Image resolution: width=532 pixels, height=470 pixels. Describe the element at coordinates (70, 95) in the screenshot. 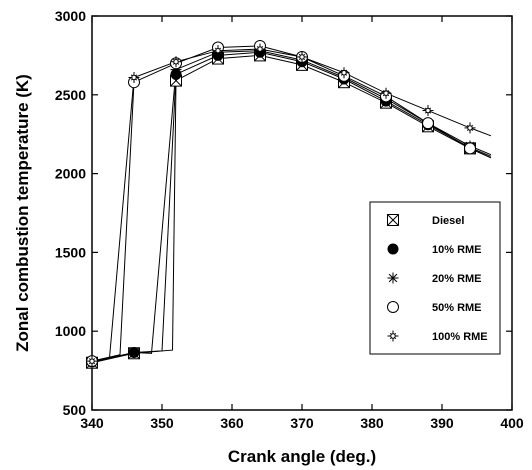

I see `y-tick-label: 2500` at that location.